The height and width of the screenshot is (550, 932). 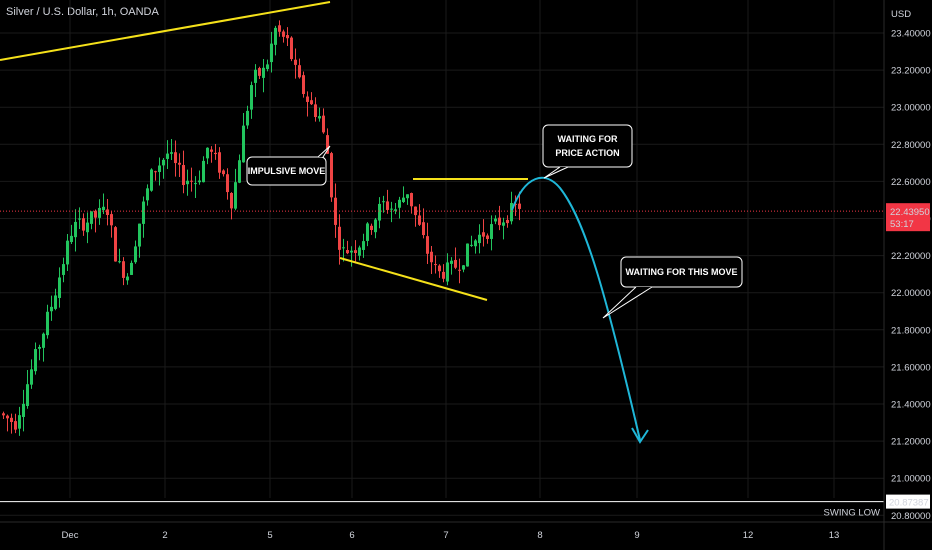 I want to click on current-price-label: 22.43950, so click(x=910, y=212).